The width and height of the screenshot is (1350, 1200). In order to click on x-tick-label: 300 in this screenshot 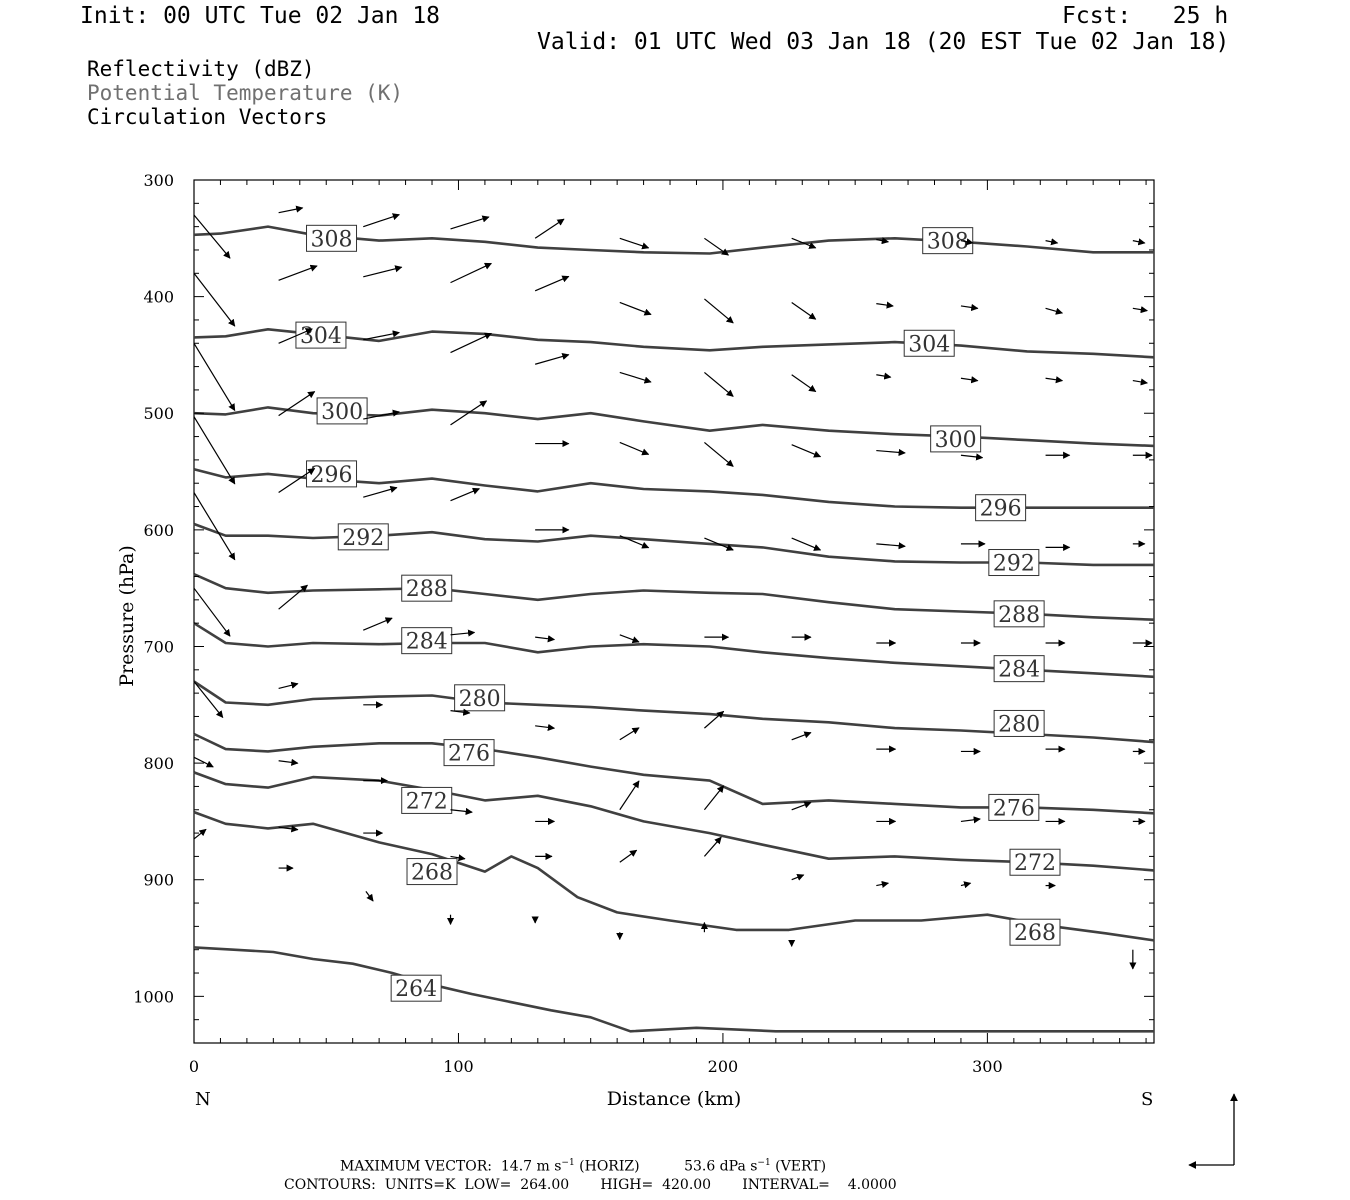, I will do `click(987, 1066)`.